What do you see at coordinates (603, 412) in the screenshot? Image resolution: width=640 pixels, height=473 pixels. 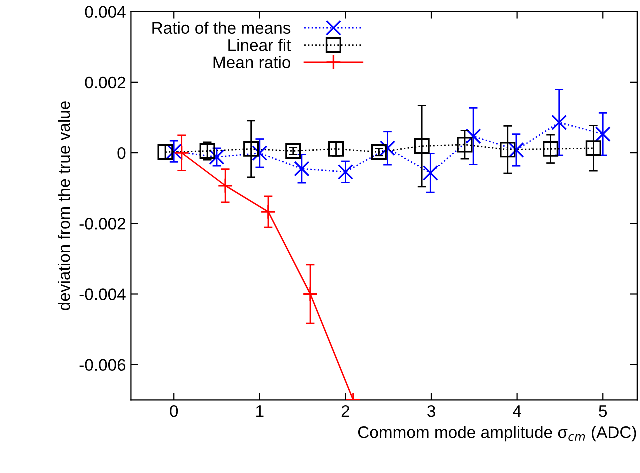 I see `x-tick-label: 5` at bounding box center [603, 412].